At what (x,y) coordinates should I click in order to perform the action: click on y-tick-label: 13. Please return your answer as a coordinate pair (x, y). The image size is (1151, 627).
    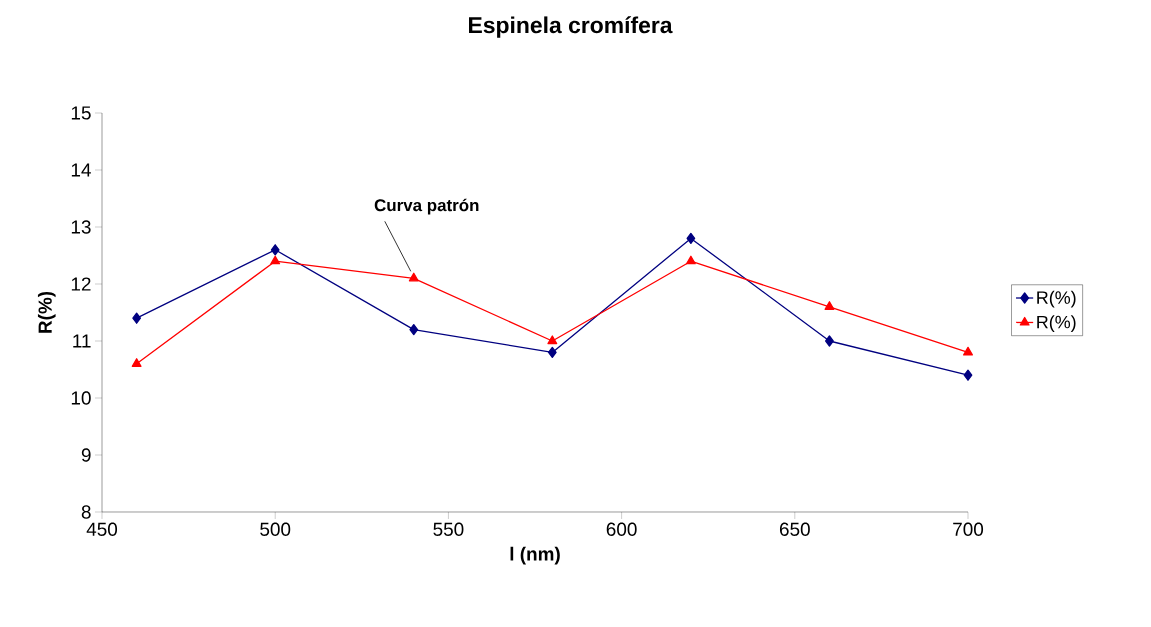
    Looking at the image, I should click on (81, 227).